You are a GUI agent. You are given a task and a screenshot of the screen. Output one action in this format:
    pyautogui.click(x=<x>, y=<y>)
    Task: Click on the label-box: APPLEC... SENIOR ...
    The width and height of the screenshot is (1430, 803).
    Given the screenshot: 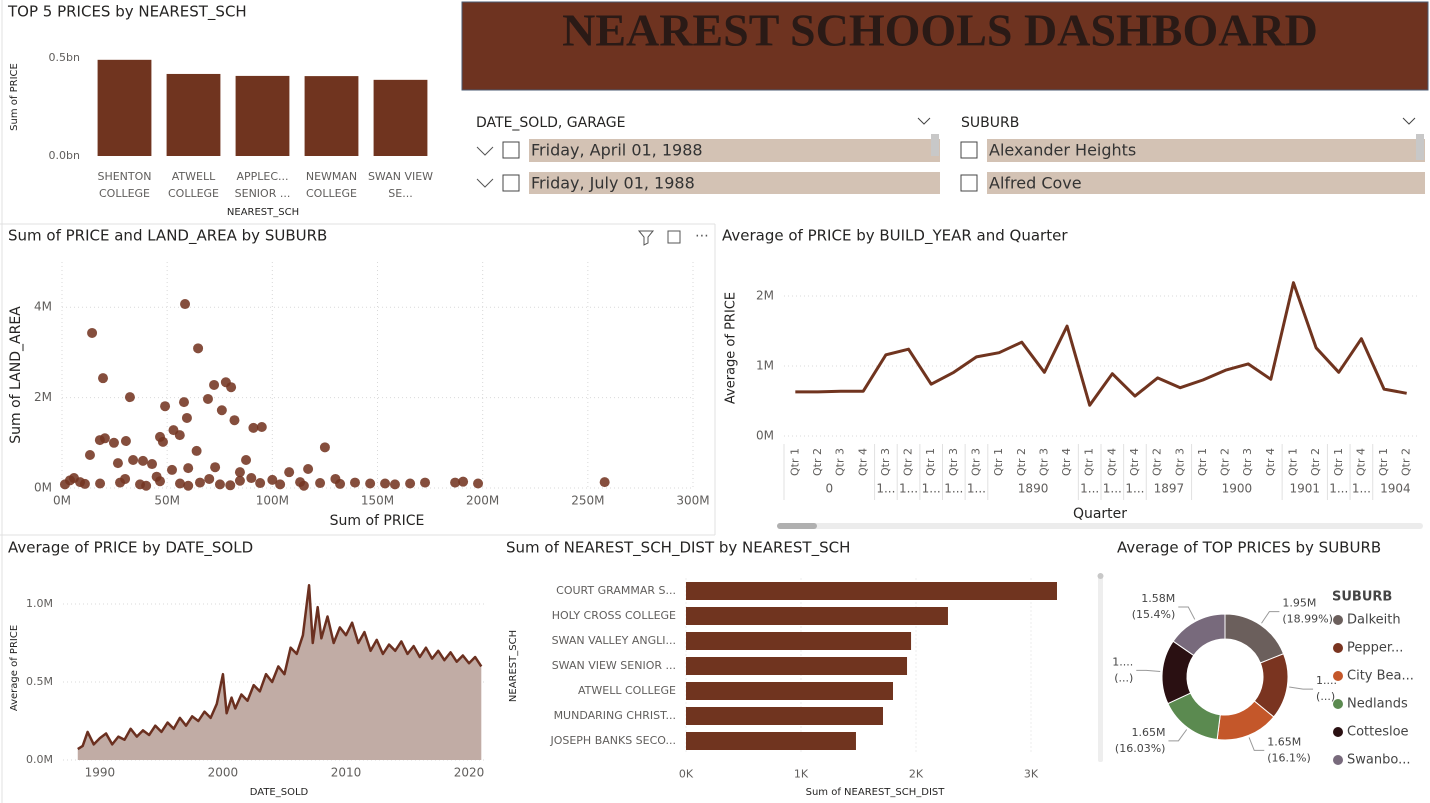 What is the action you would take?
    pyautogui.click(x=263, y=185)
    